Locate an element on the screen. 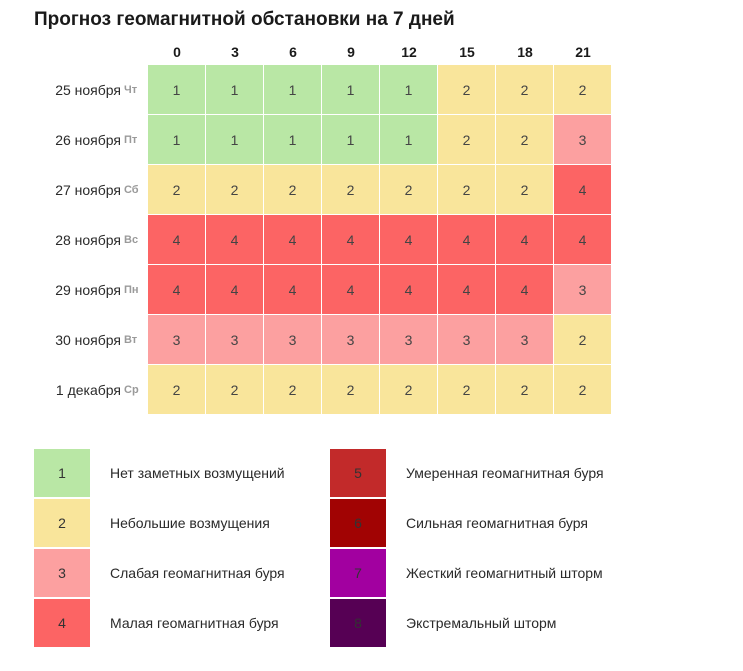 The height and width of the screenshot is (671, 743). legend-swatch: 4 is located at coordinates (62, 623).